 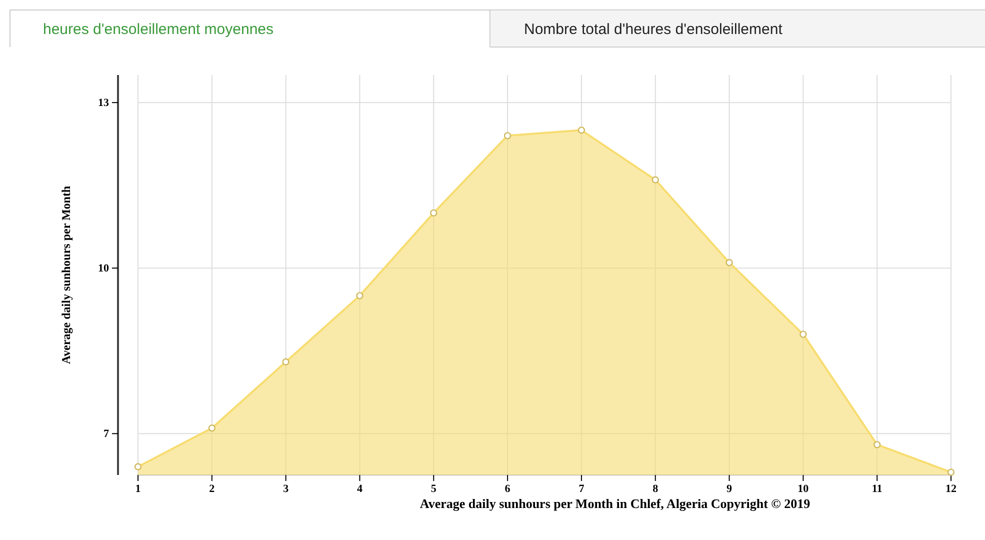 I want to click on y-tick-label: 13, so click(x=104, y=103).